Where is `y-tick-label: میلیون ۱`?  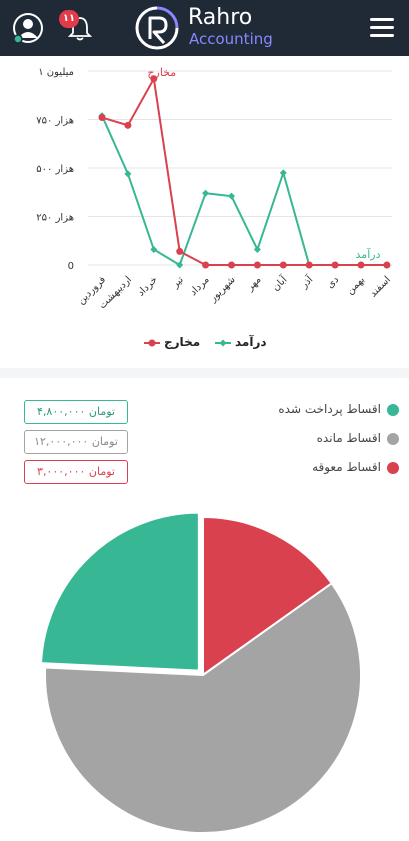 y-tick-label: میلیون ۱ is located at coordinates (56, 72).